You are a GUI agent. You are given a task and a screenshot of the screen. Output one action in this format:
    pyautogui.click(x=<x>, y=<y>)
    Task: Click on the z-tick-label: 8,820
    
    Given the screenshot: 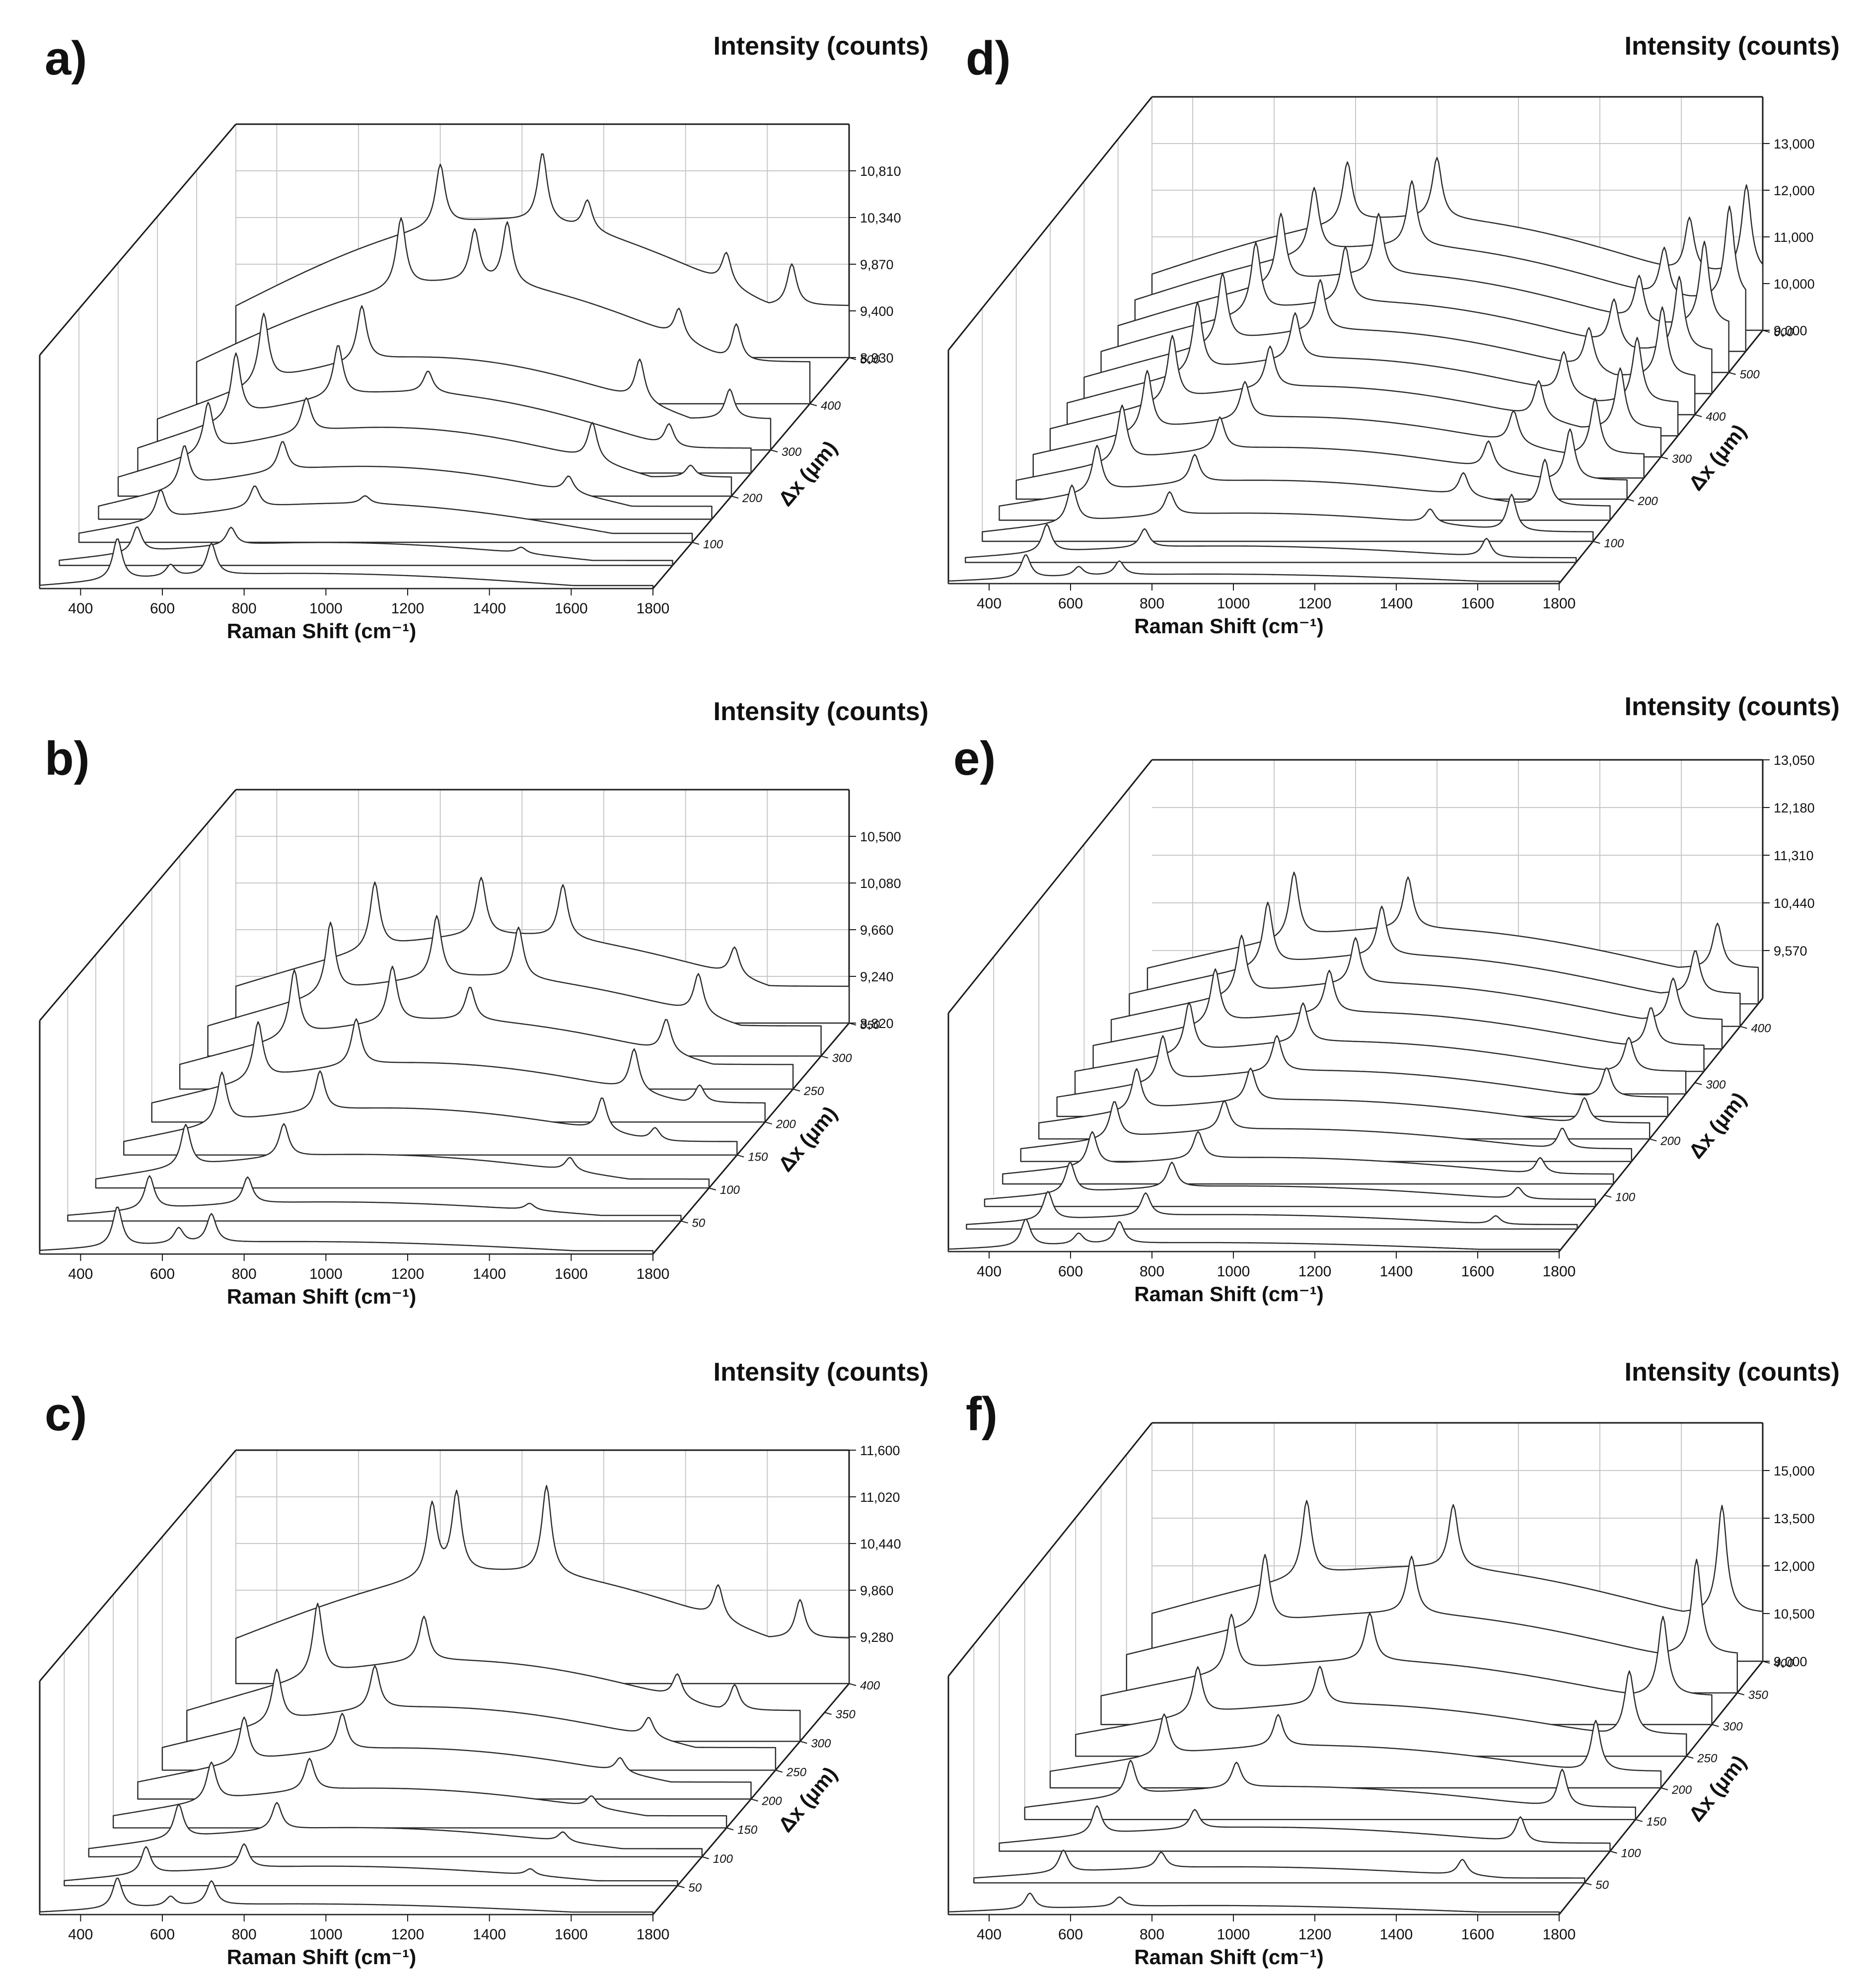 What is the action you would take?
    pyautogui.click(x=877, y=1023)
    